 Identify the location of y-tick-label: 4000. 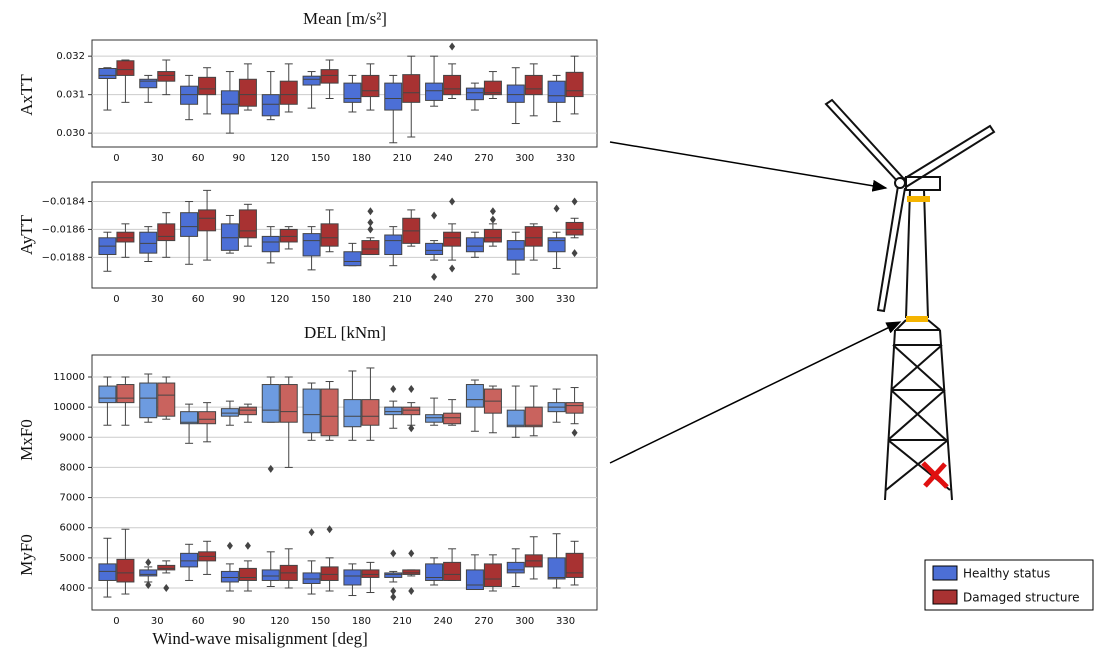
(72, 588).